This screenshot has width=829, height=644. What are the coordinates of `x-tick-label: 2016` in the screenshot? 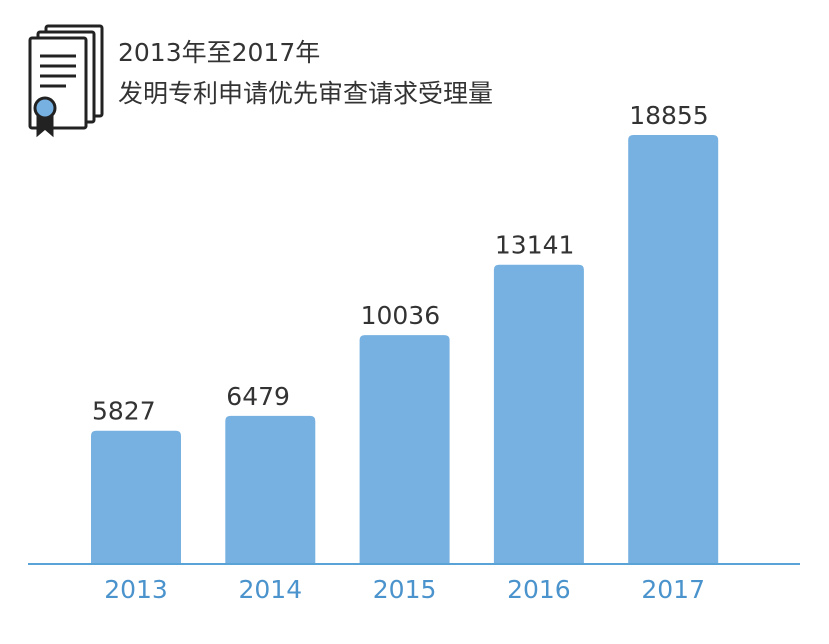 It's located at (539, 589).